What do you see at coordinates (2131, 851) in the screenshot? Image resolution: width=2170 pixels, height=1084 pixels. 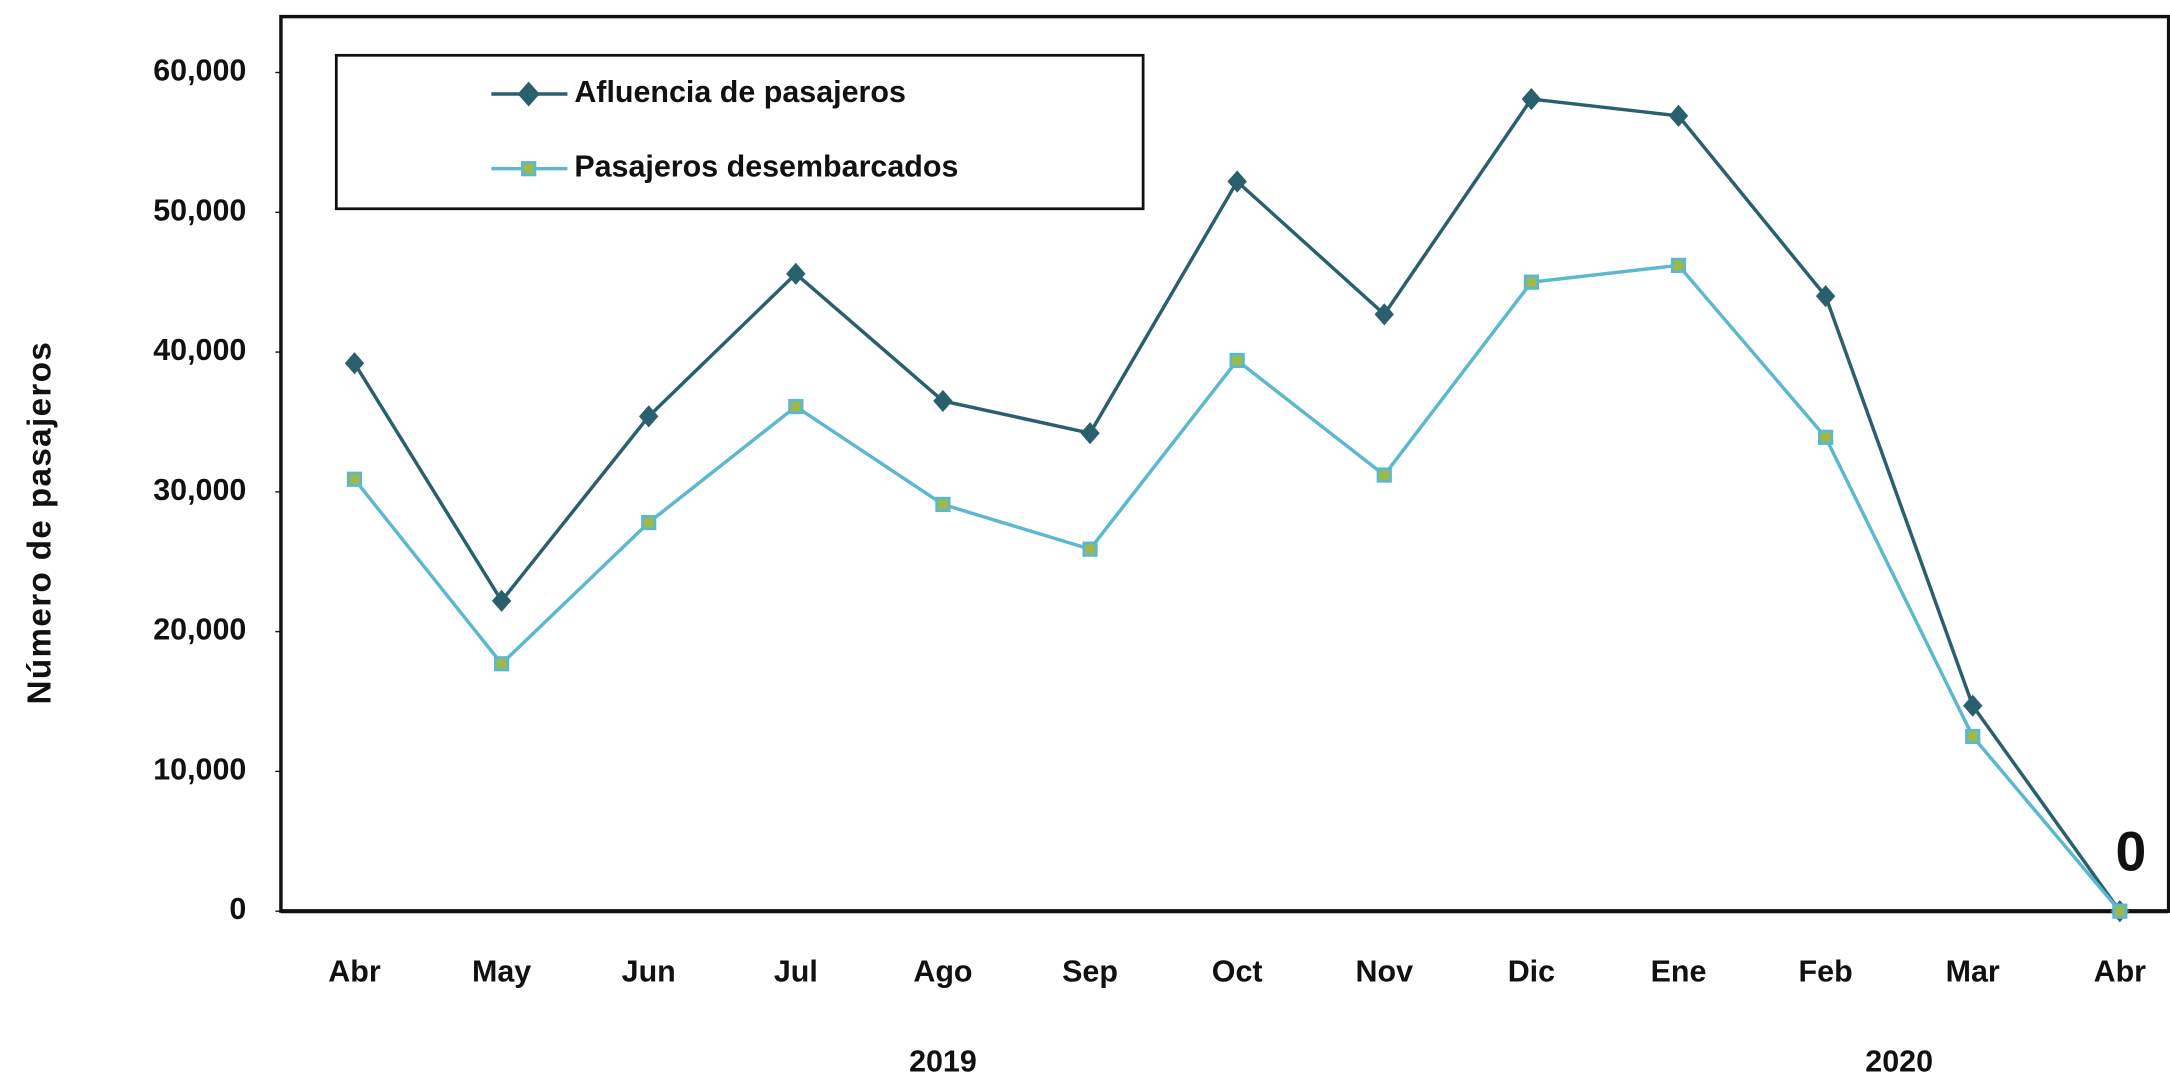 I see `data-label: 0` at bounding box center [2131, 851].